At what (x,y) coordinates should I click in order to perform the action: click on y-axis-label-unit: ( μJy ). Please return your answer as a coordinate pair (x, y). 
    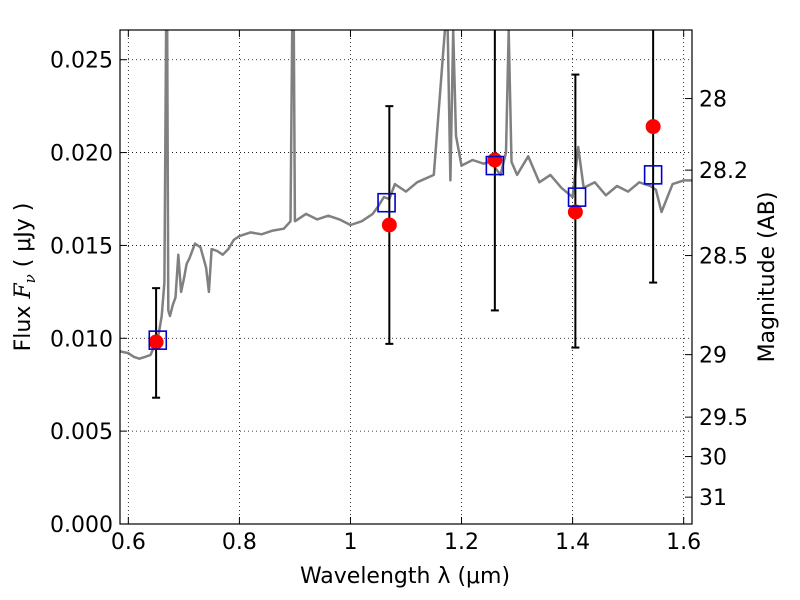
    Looking at the image, I should click on (23, 239).